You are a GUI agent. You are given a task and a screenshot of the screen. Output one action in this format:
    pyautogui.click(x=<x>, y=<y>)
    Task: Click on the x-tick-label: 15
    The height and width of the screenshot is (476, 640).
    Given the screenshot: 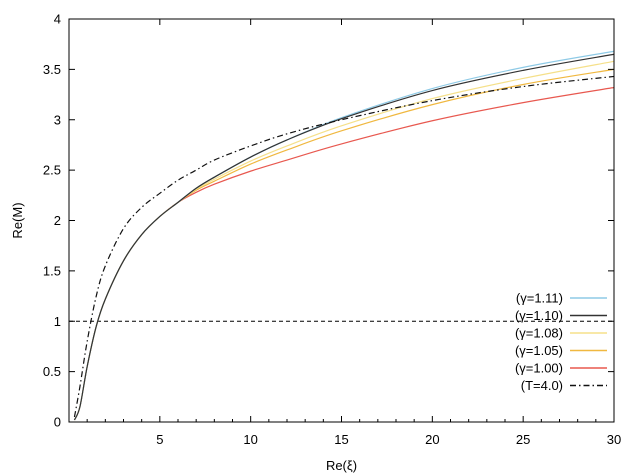 What is the action you would take?
    pyautogui.click(x=341, y=439)
    